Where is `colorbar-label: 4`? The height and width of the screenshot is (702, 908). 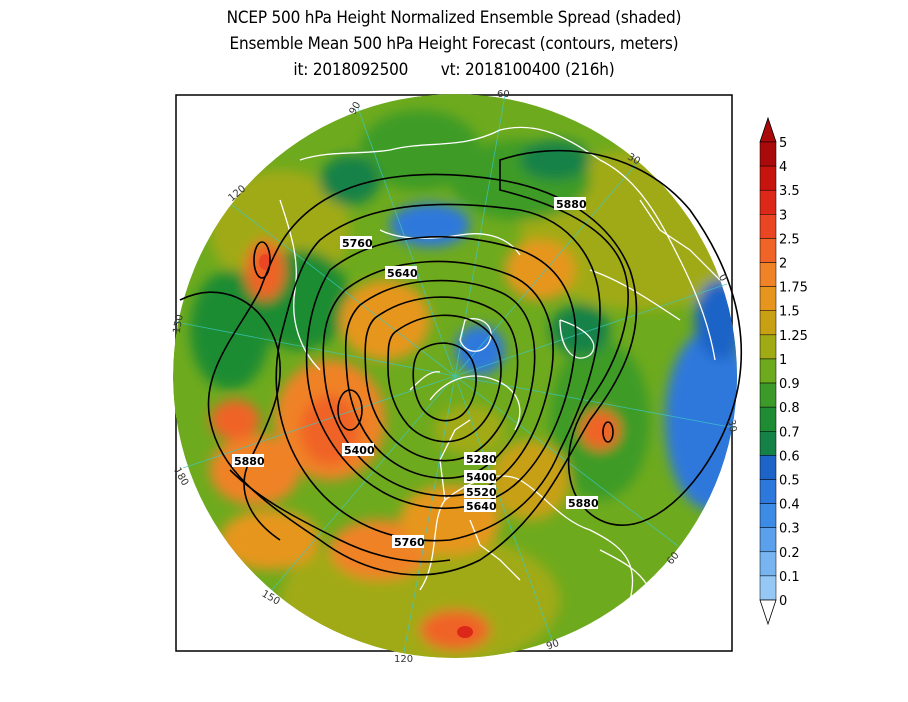 colorbar-label: 4 is located at coordinates (783, 167).